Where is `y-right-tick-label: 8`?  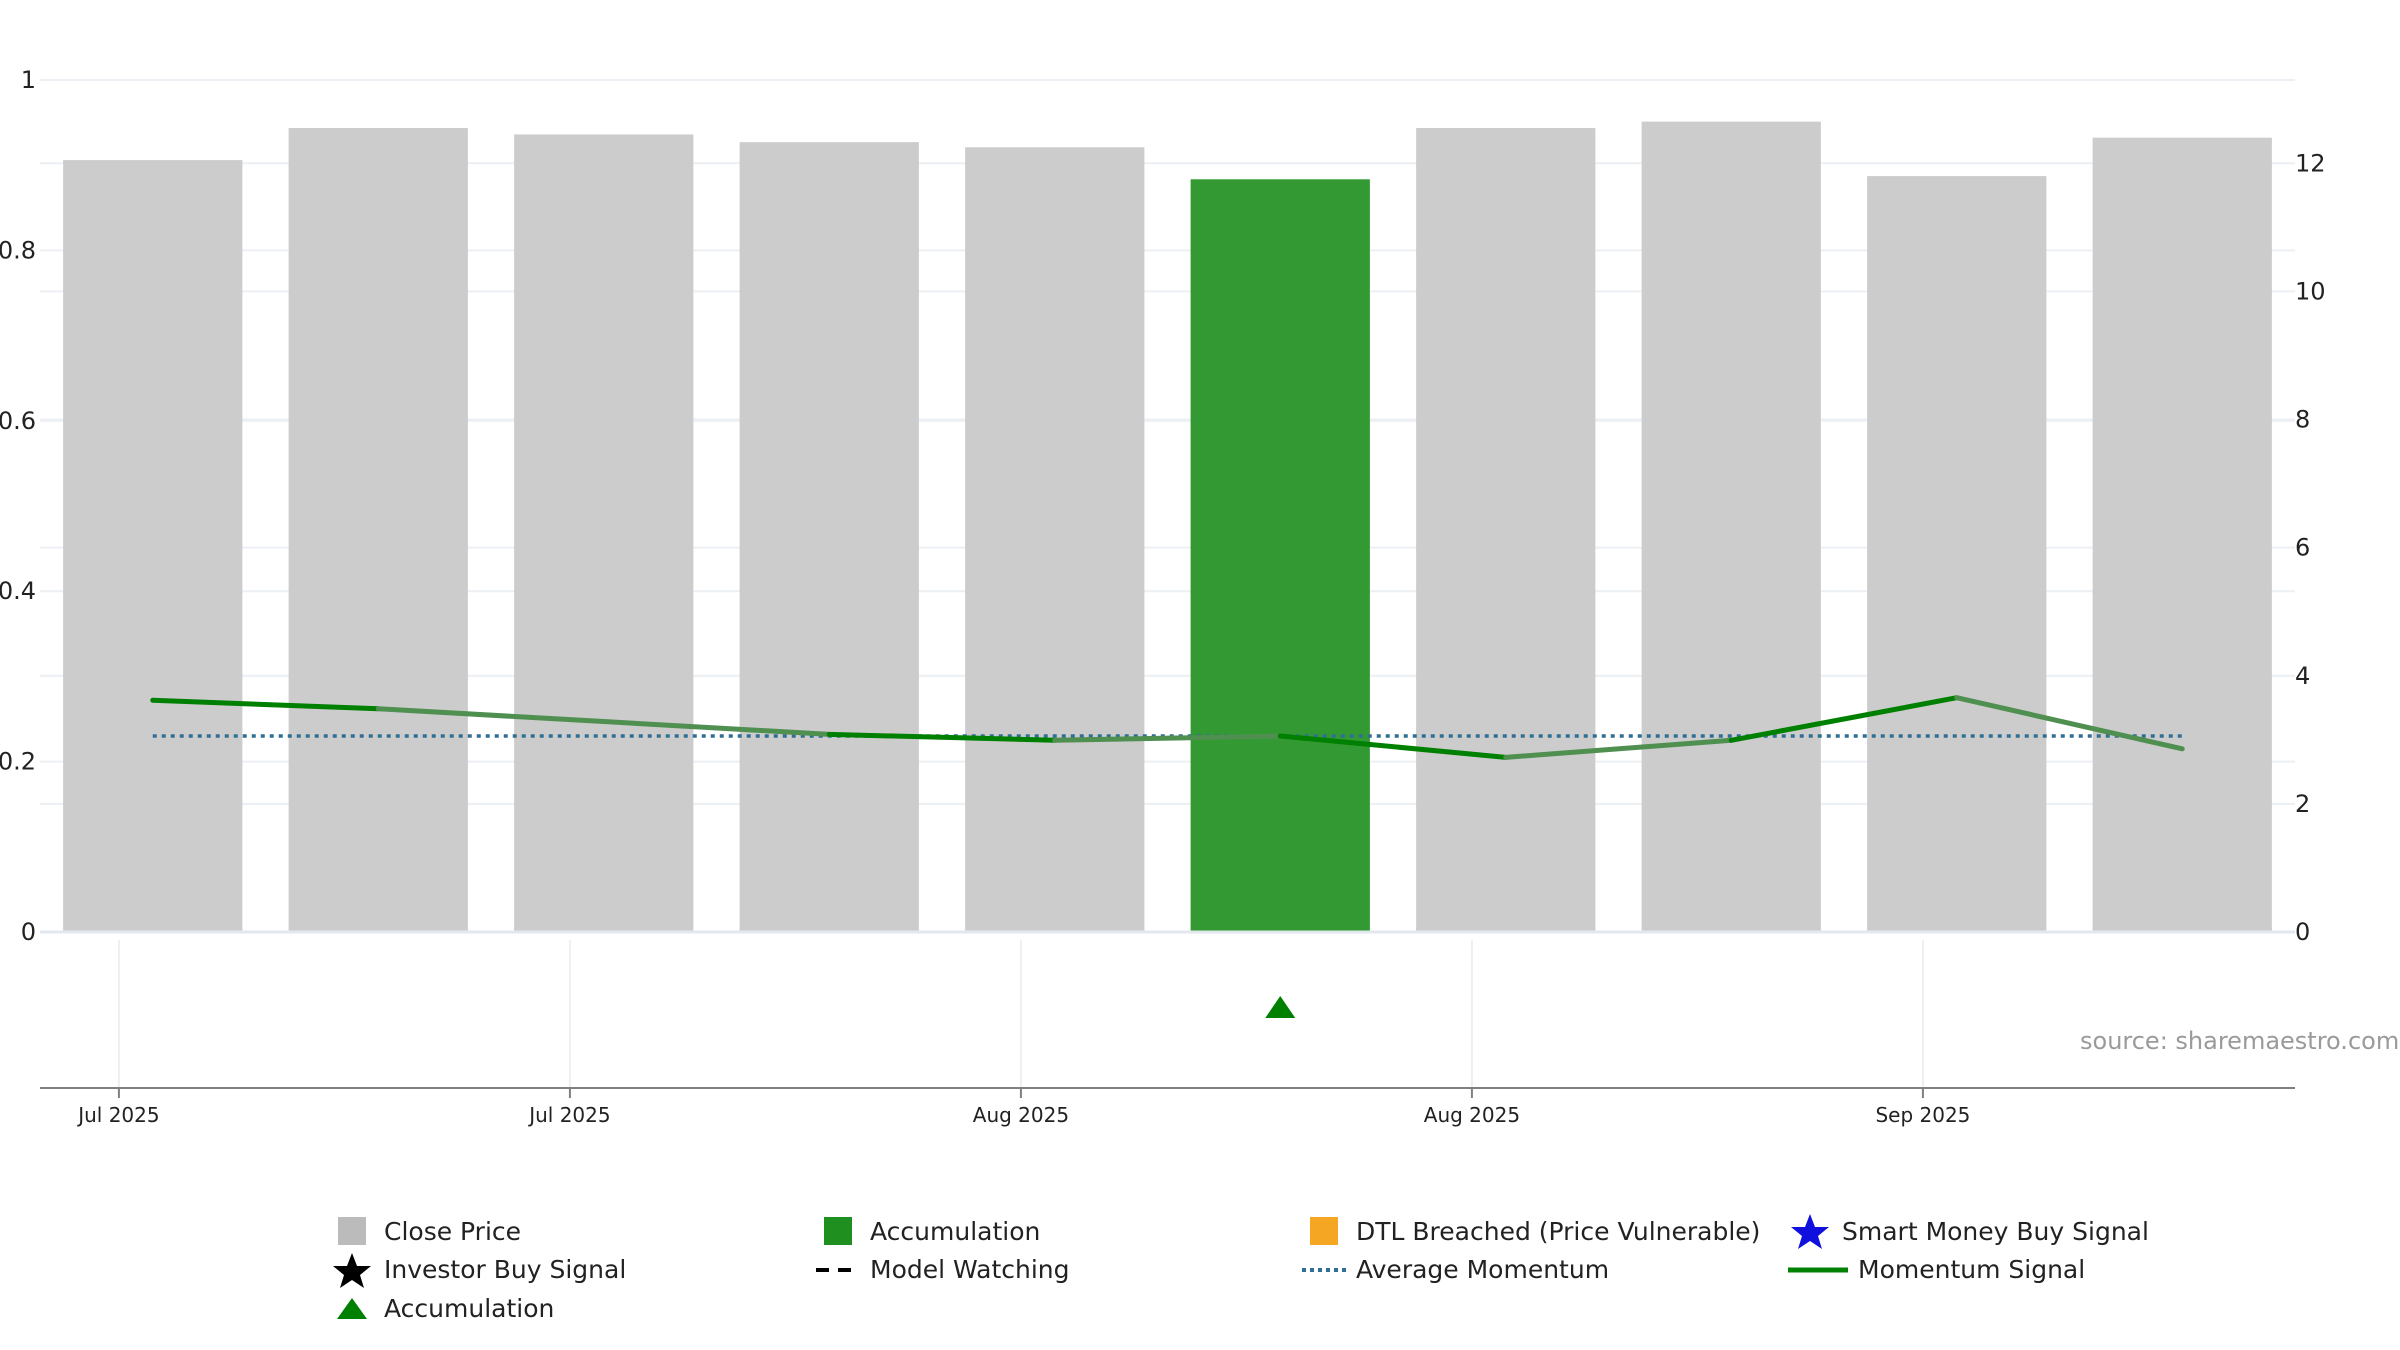
y-right-tick-label: 8 is located at coordinates (2302, 420).